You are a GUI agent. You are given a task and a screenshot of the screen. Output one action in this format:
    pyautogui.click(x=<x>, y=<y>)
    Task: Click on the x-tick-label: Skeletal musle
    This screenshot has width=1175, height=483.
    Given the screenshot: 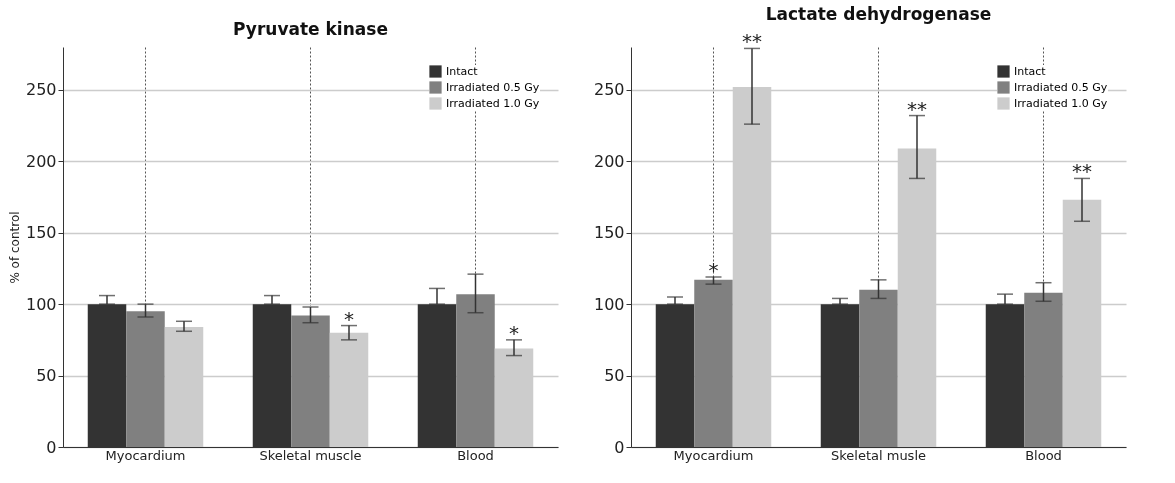 What is the action you would take?
    pyautogui.click(x=878, y=455)
    